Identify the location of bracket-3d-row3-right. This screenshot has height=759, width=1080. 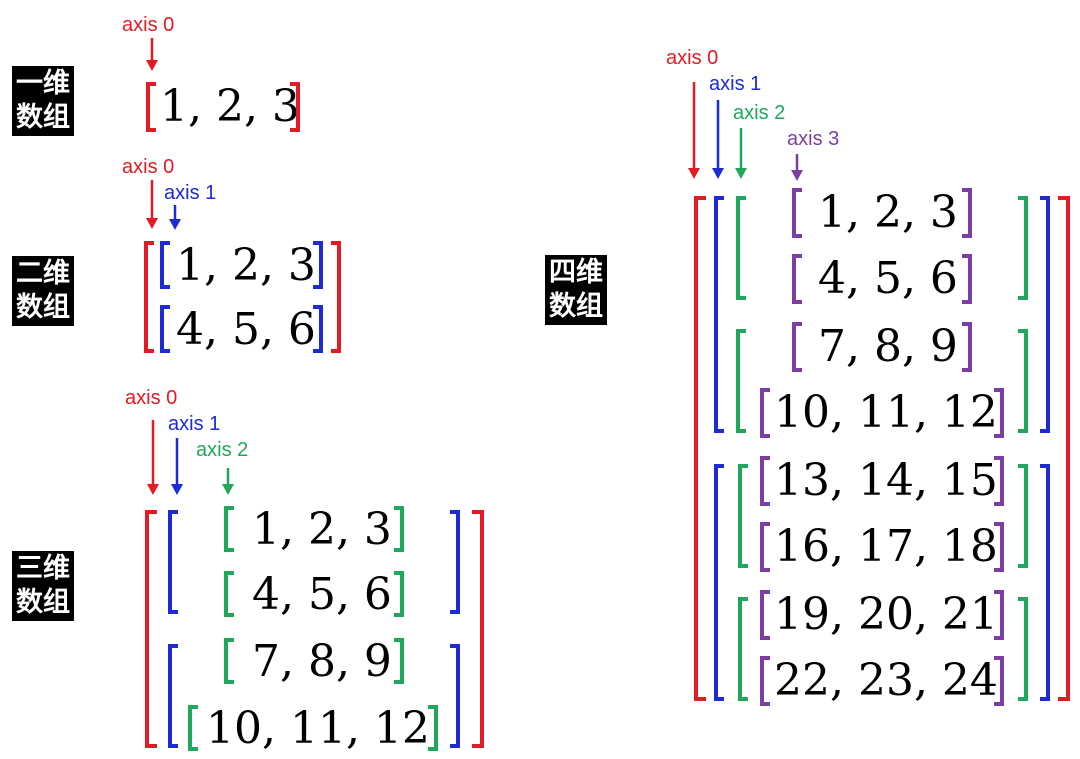
(433, 728).